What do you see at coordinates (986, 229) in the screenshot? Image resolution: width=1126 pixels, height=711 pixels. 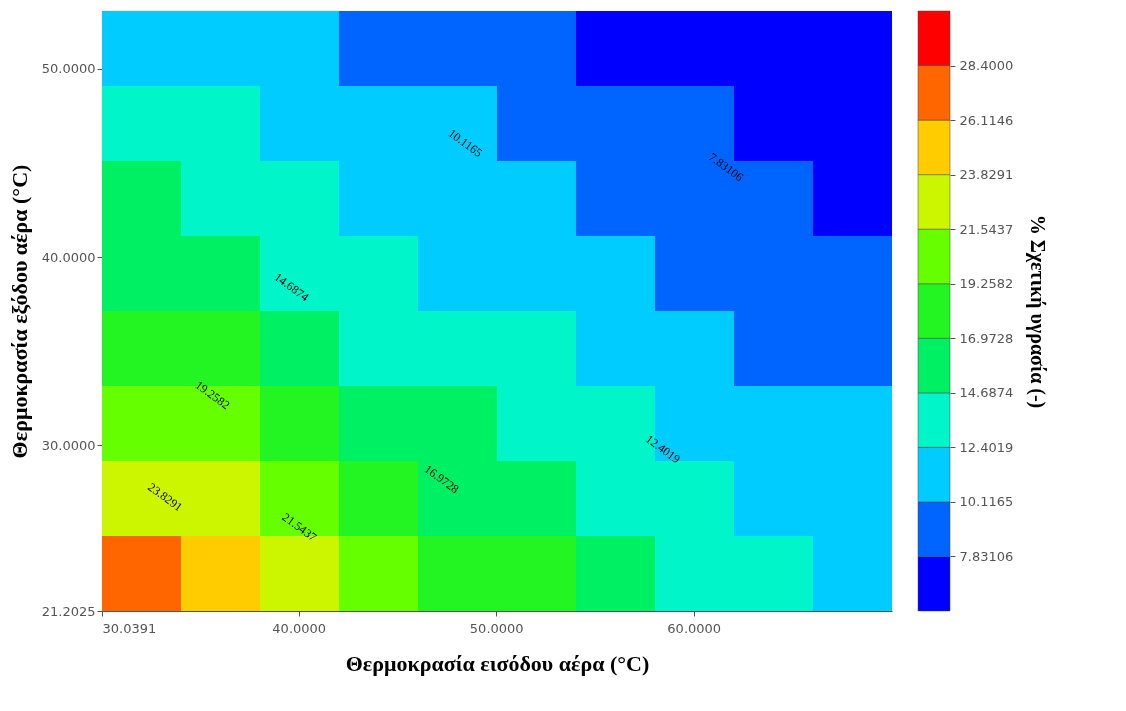 I see `color-bar-label: 21.5437` at bounding box center [986, 229].